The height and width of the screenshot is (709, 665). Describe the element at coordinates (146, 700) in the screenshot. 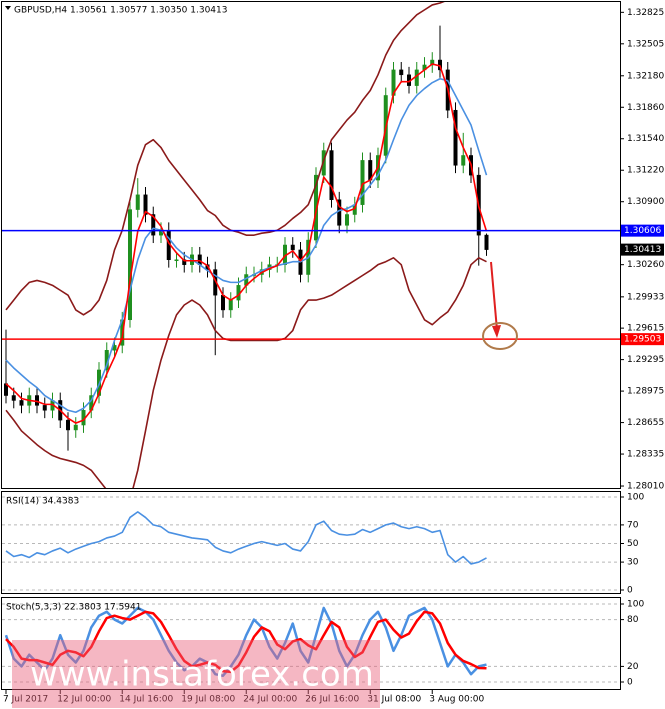

I see `x-tick-label: 14 Jul 16:00` at that location.